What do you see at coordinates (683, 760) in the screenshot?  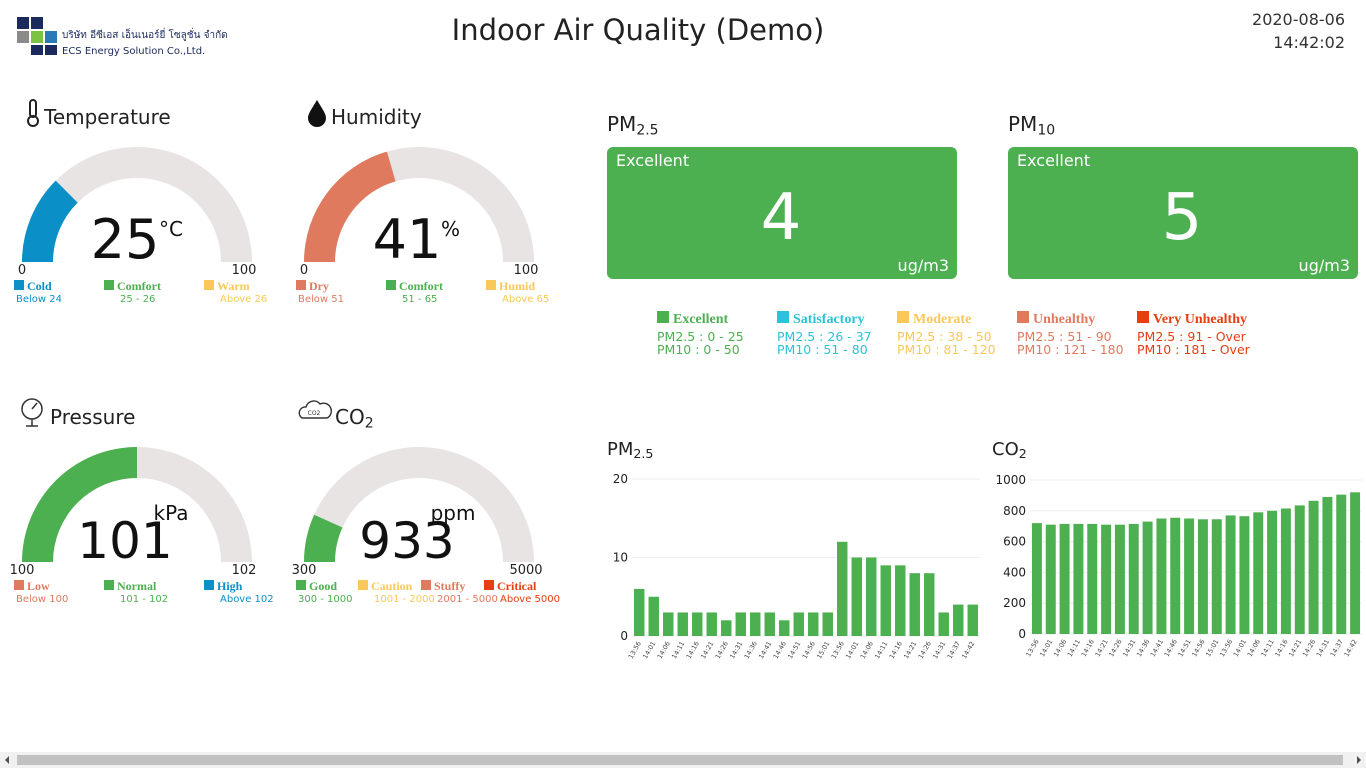 I see `scrollbar` at bounding box center [683, 760].